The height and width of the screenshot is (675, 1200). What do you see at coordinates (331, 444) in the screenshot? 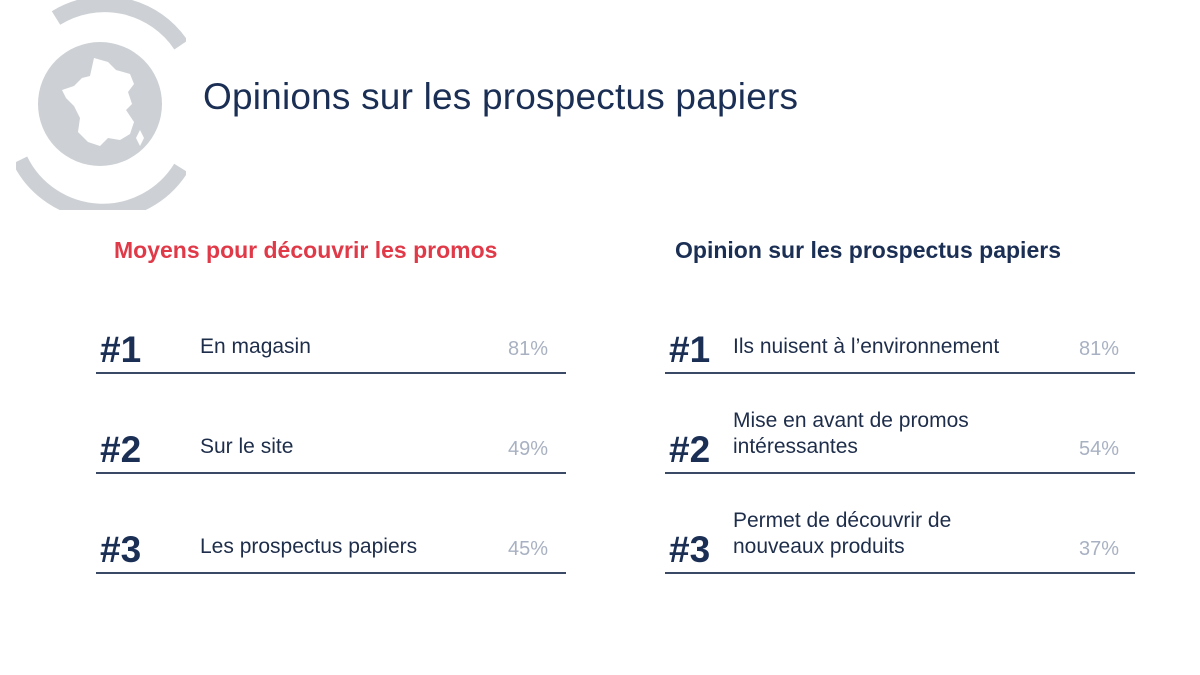
I see `ranking-row: #2 Sur le site 49%` at bounding box center [331, 444].